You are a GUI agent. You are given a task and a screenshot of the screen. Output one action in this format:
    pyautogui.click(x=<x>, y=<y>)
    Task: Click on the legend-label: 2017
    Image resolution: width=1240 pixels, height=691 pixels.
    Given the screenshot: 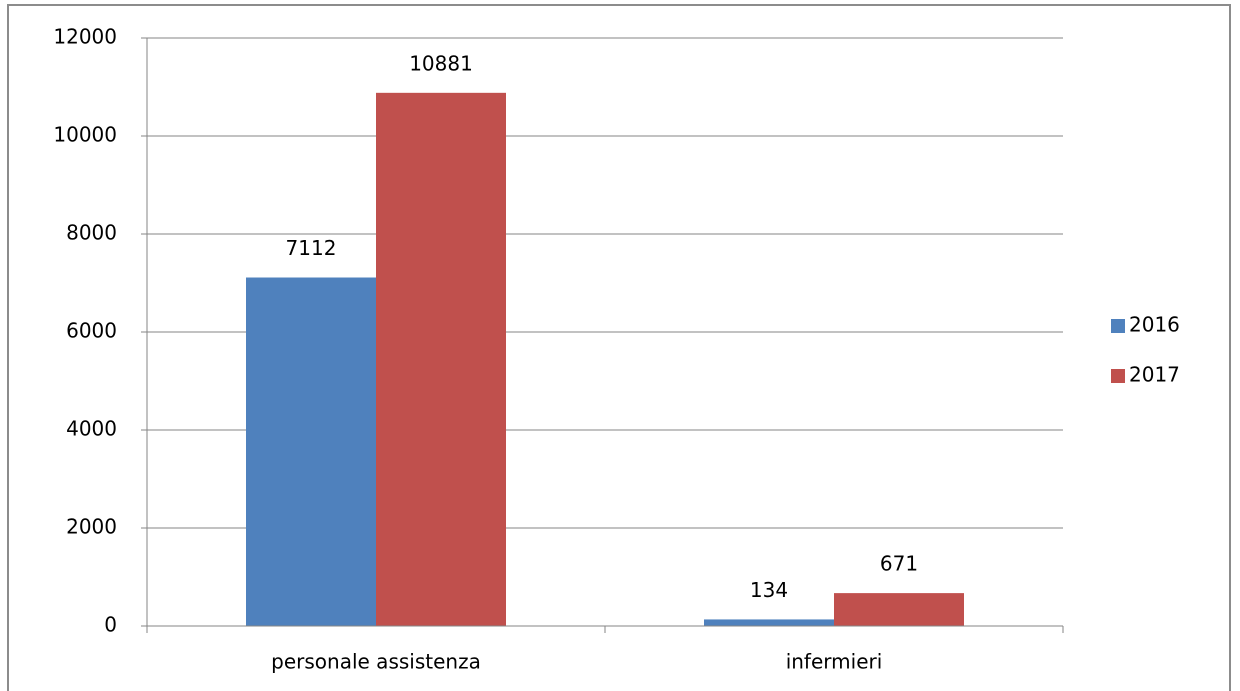 What is the action you would take?
    pyautogui.click(x=1154, y=375)
    